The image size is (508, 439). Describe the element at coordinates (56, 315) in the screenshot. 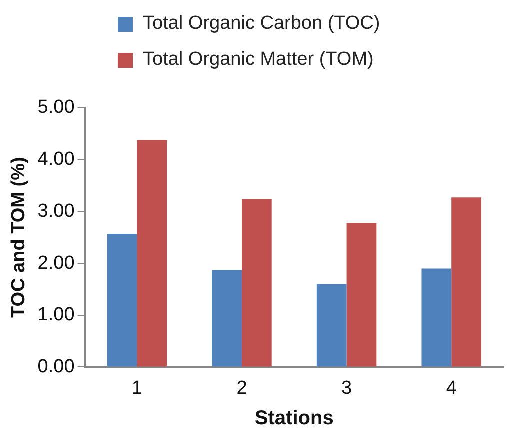

I see `y-tick-label: 1.00` at that location.